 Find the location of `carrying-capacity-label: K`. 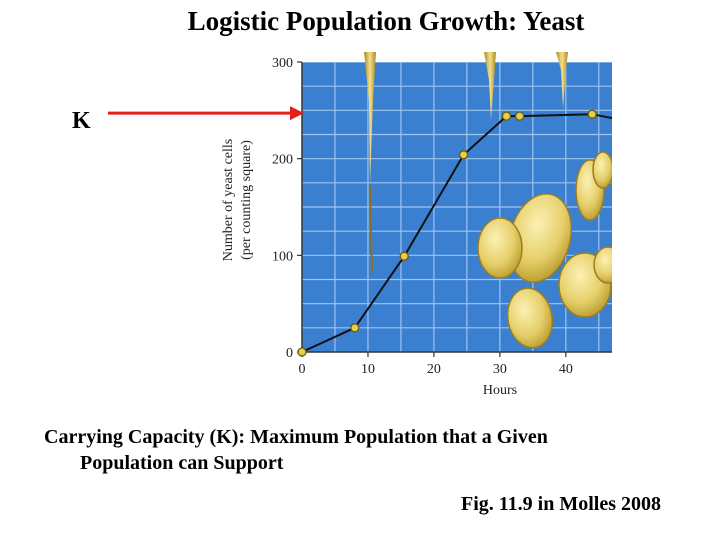

carrying-capacity-label: K is located at coordinates (81, 121).